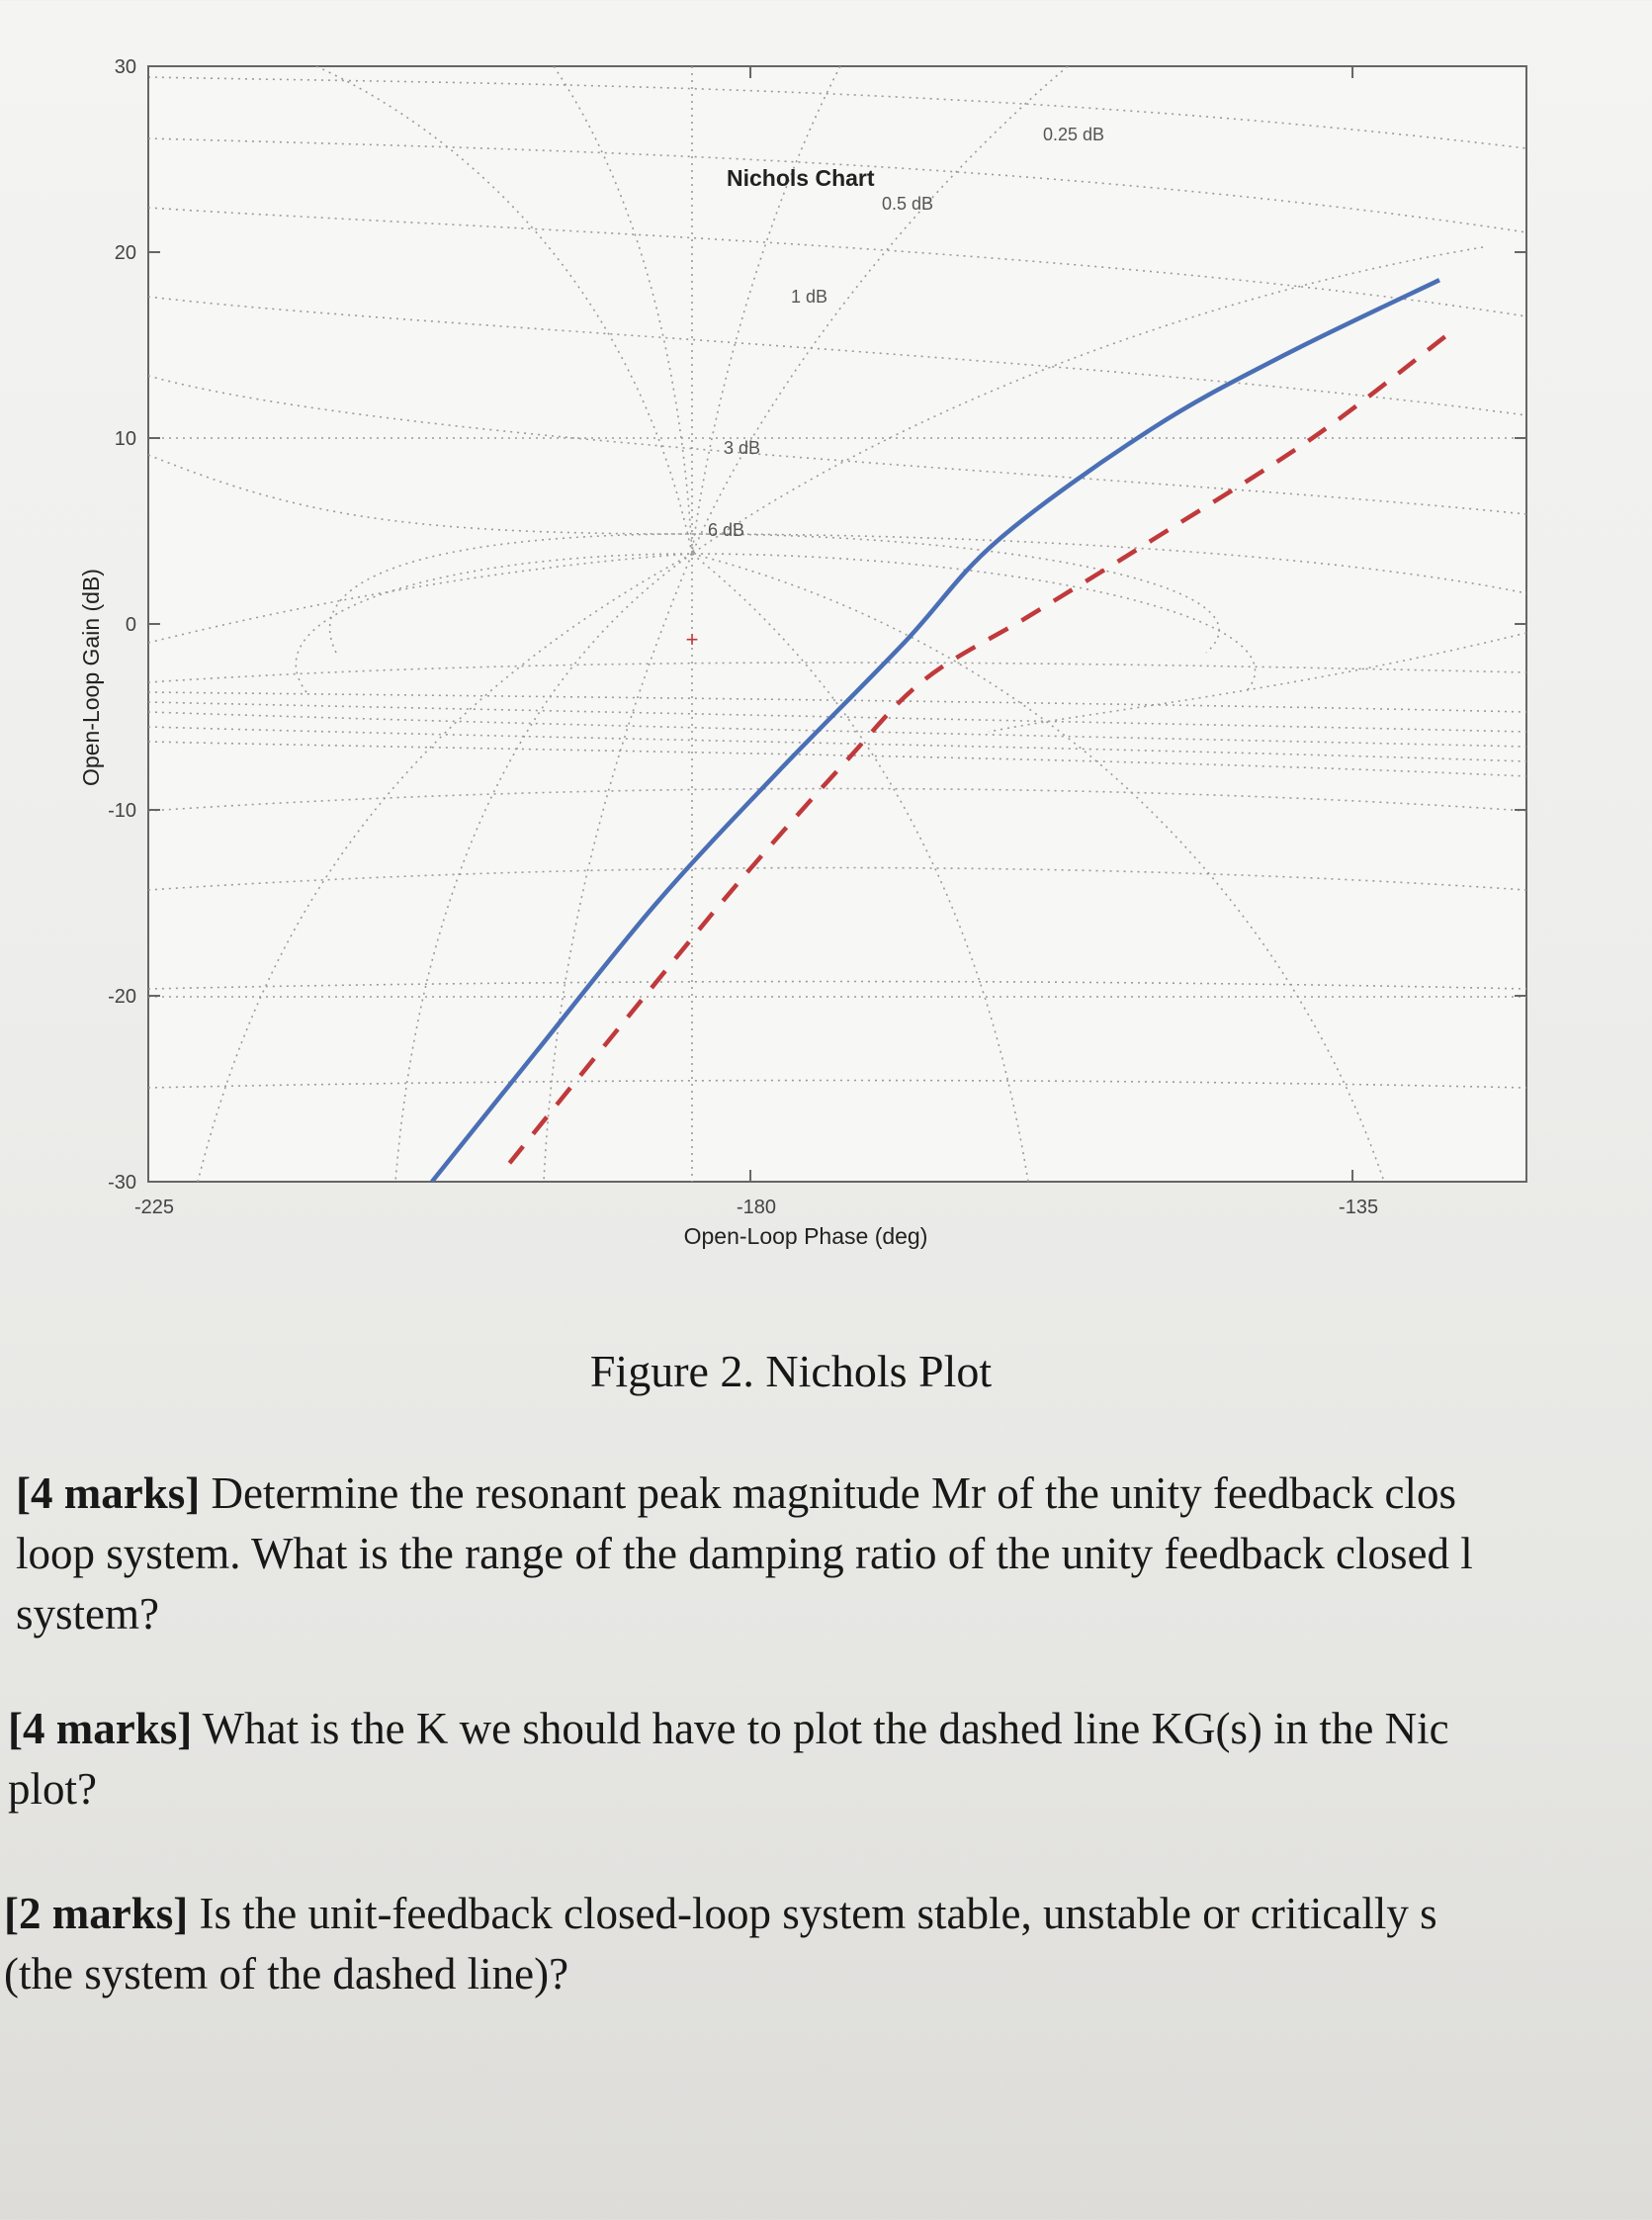 The width and height of the screenshot is (1652, 2220). I want to click on grid-label-3db: 3 dB, so click(742, 448).